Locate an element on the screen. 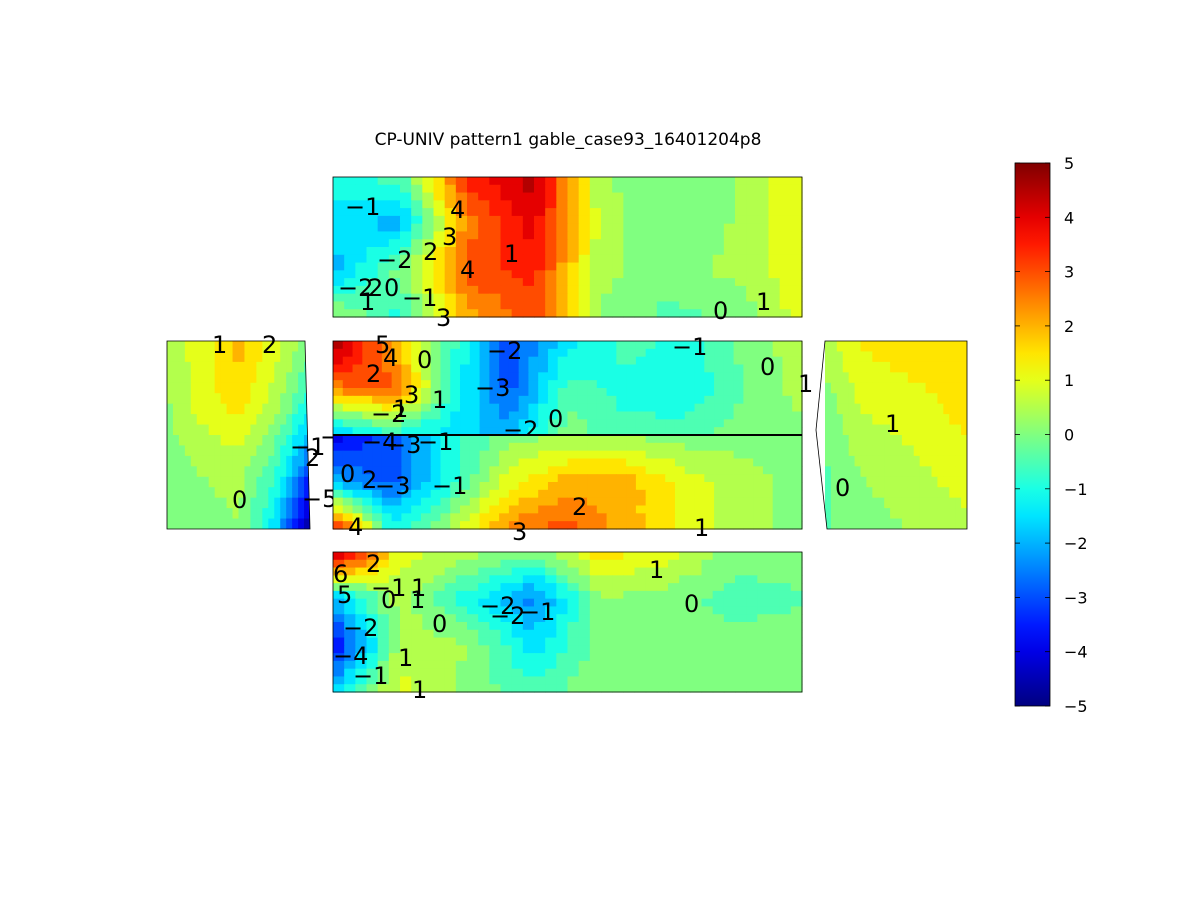  colorbar-tick-label: 2 is located at coordinates (1069, 326).